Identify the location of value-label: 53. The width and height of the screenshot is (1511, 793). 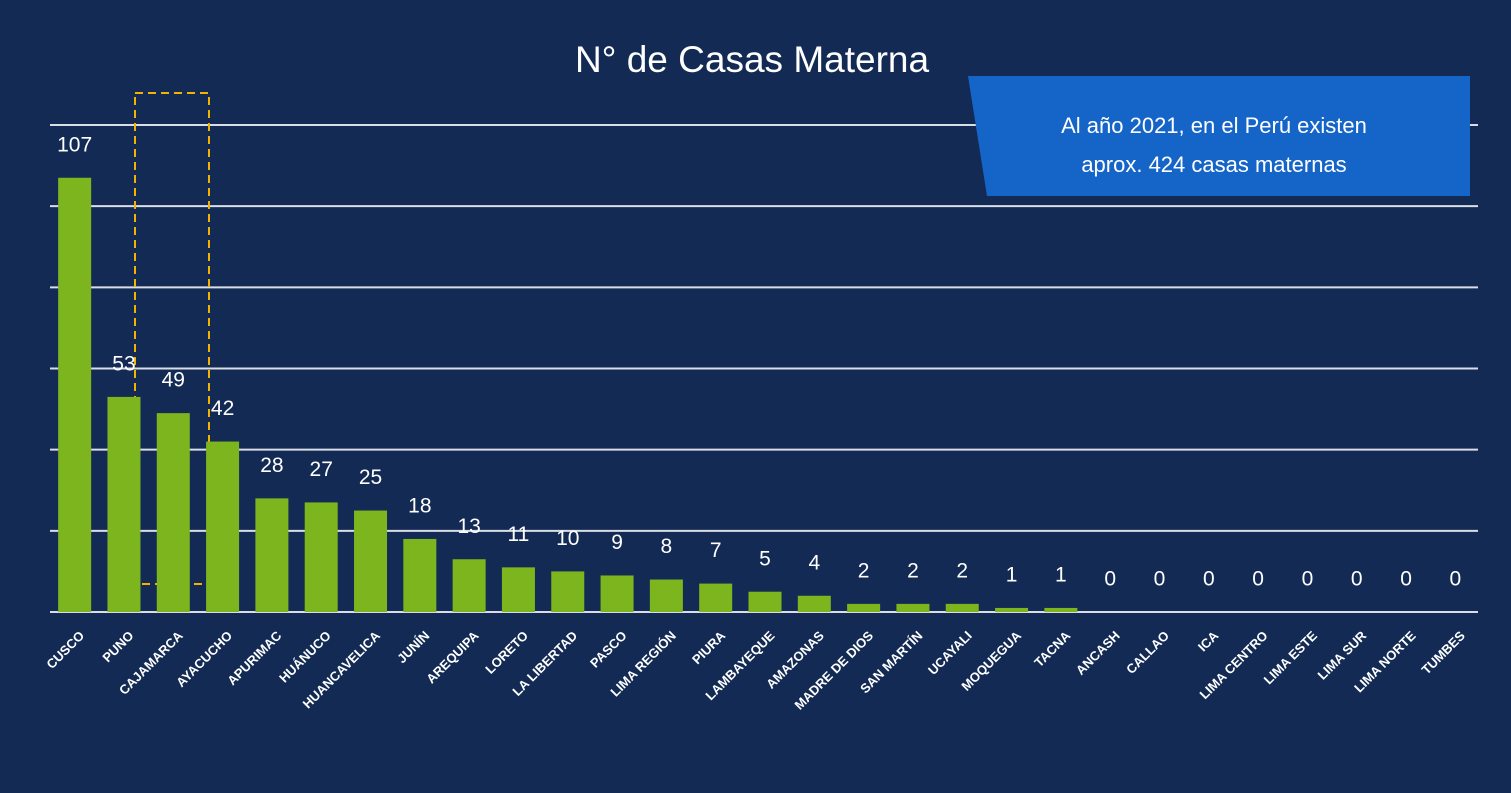
(123, 363).